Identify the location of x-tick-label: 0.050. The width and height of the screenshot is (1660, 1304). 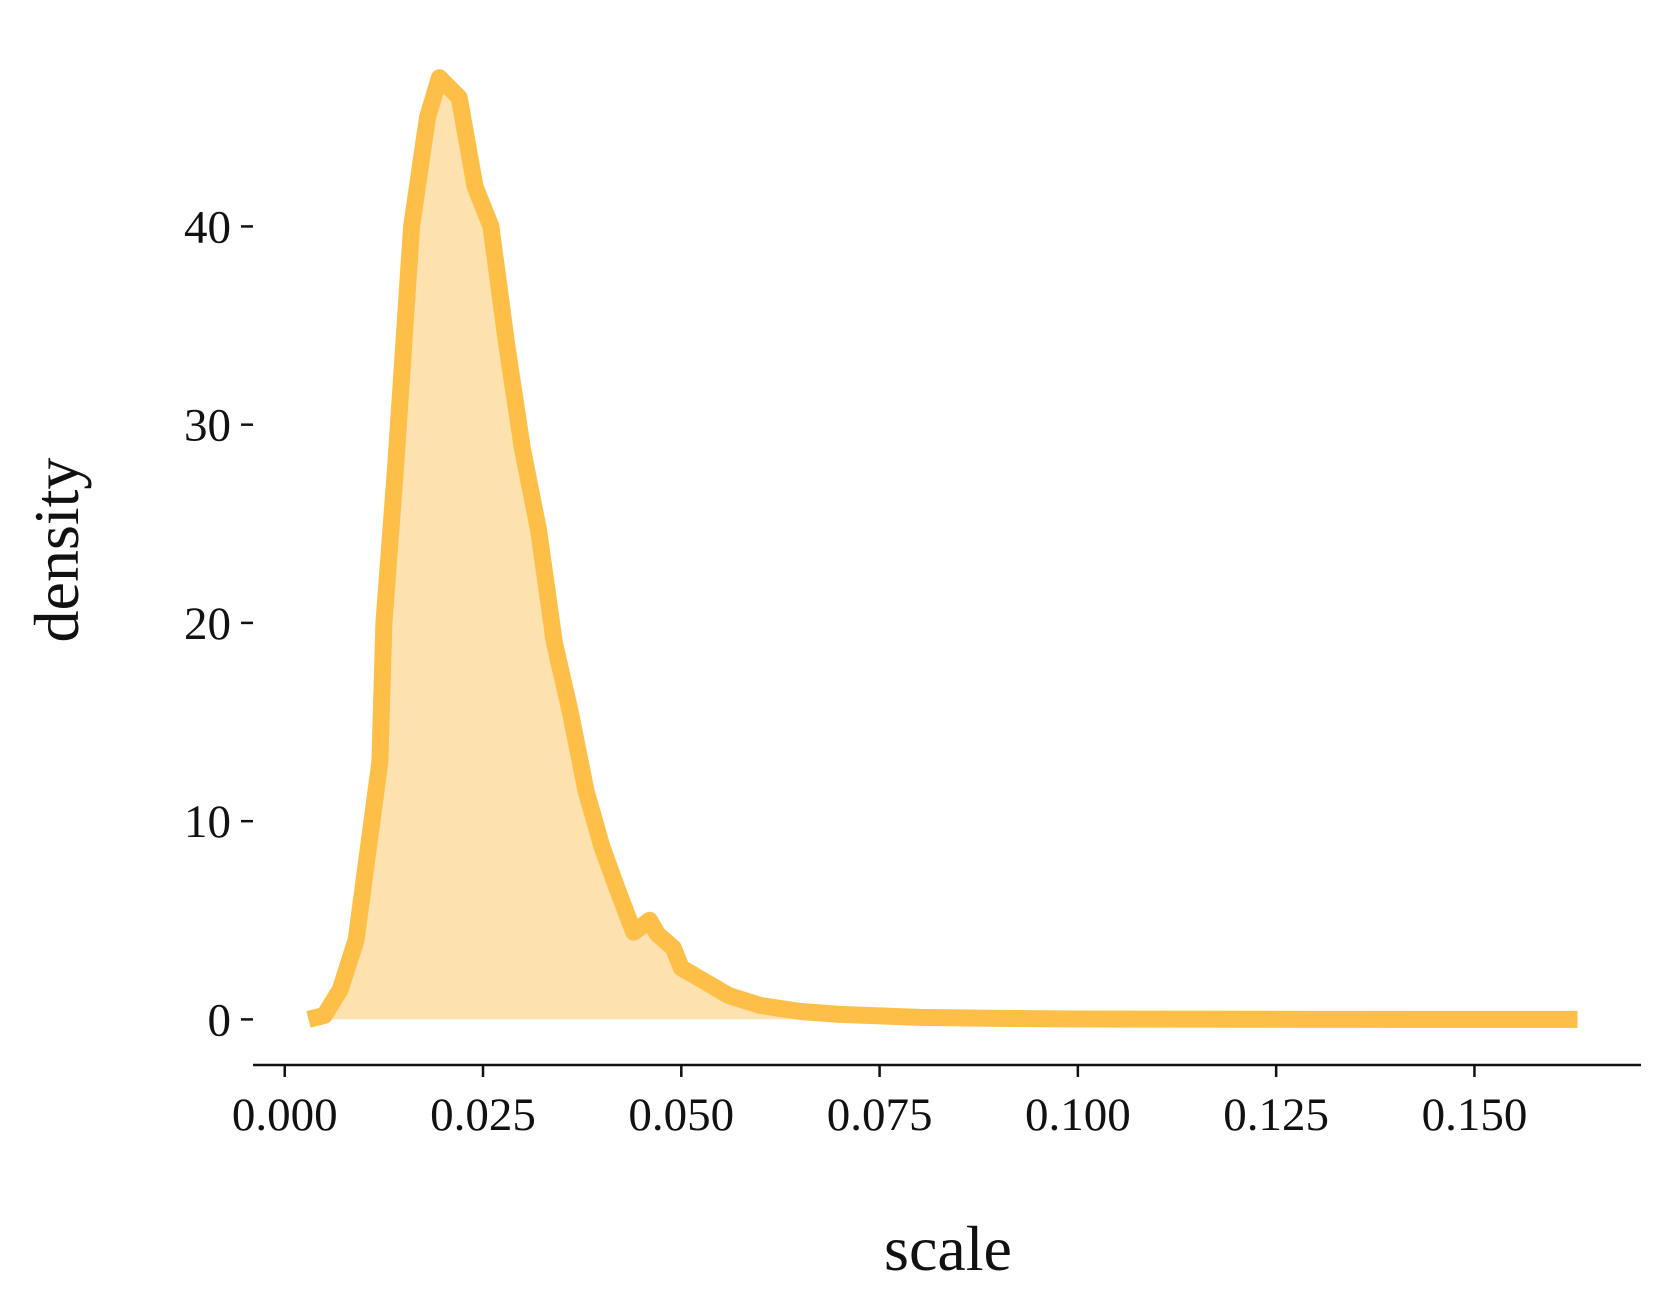
(681, 1115).